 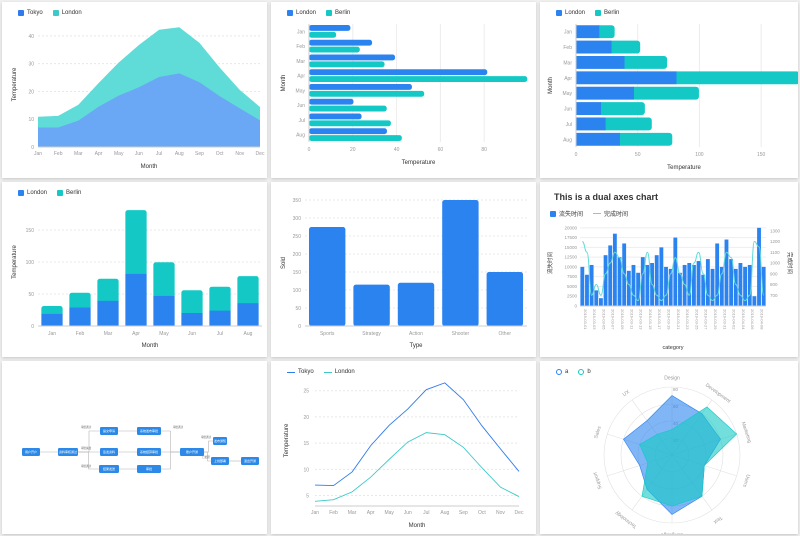 What do you see at coordinates (584, 372) in the screenshot?
I see `legend-item-b: b` at bounding box center [584, 372].